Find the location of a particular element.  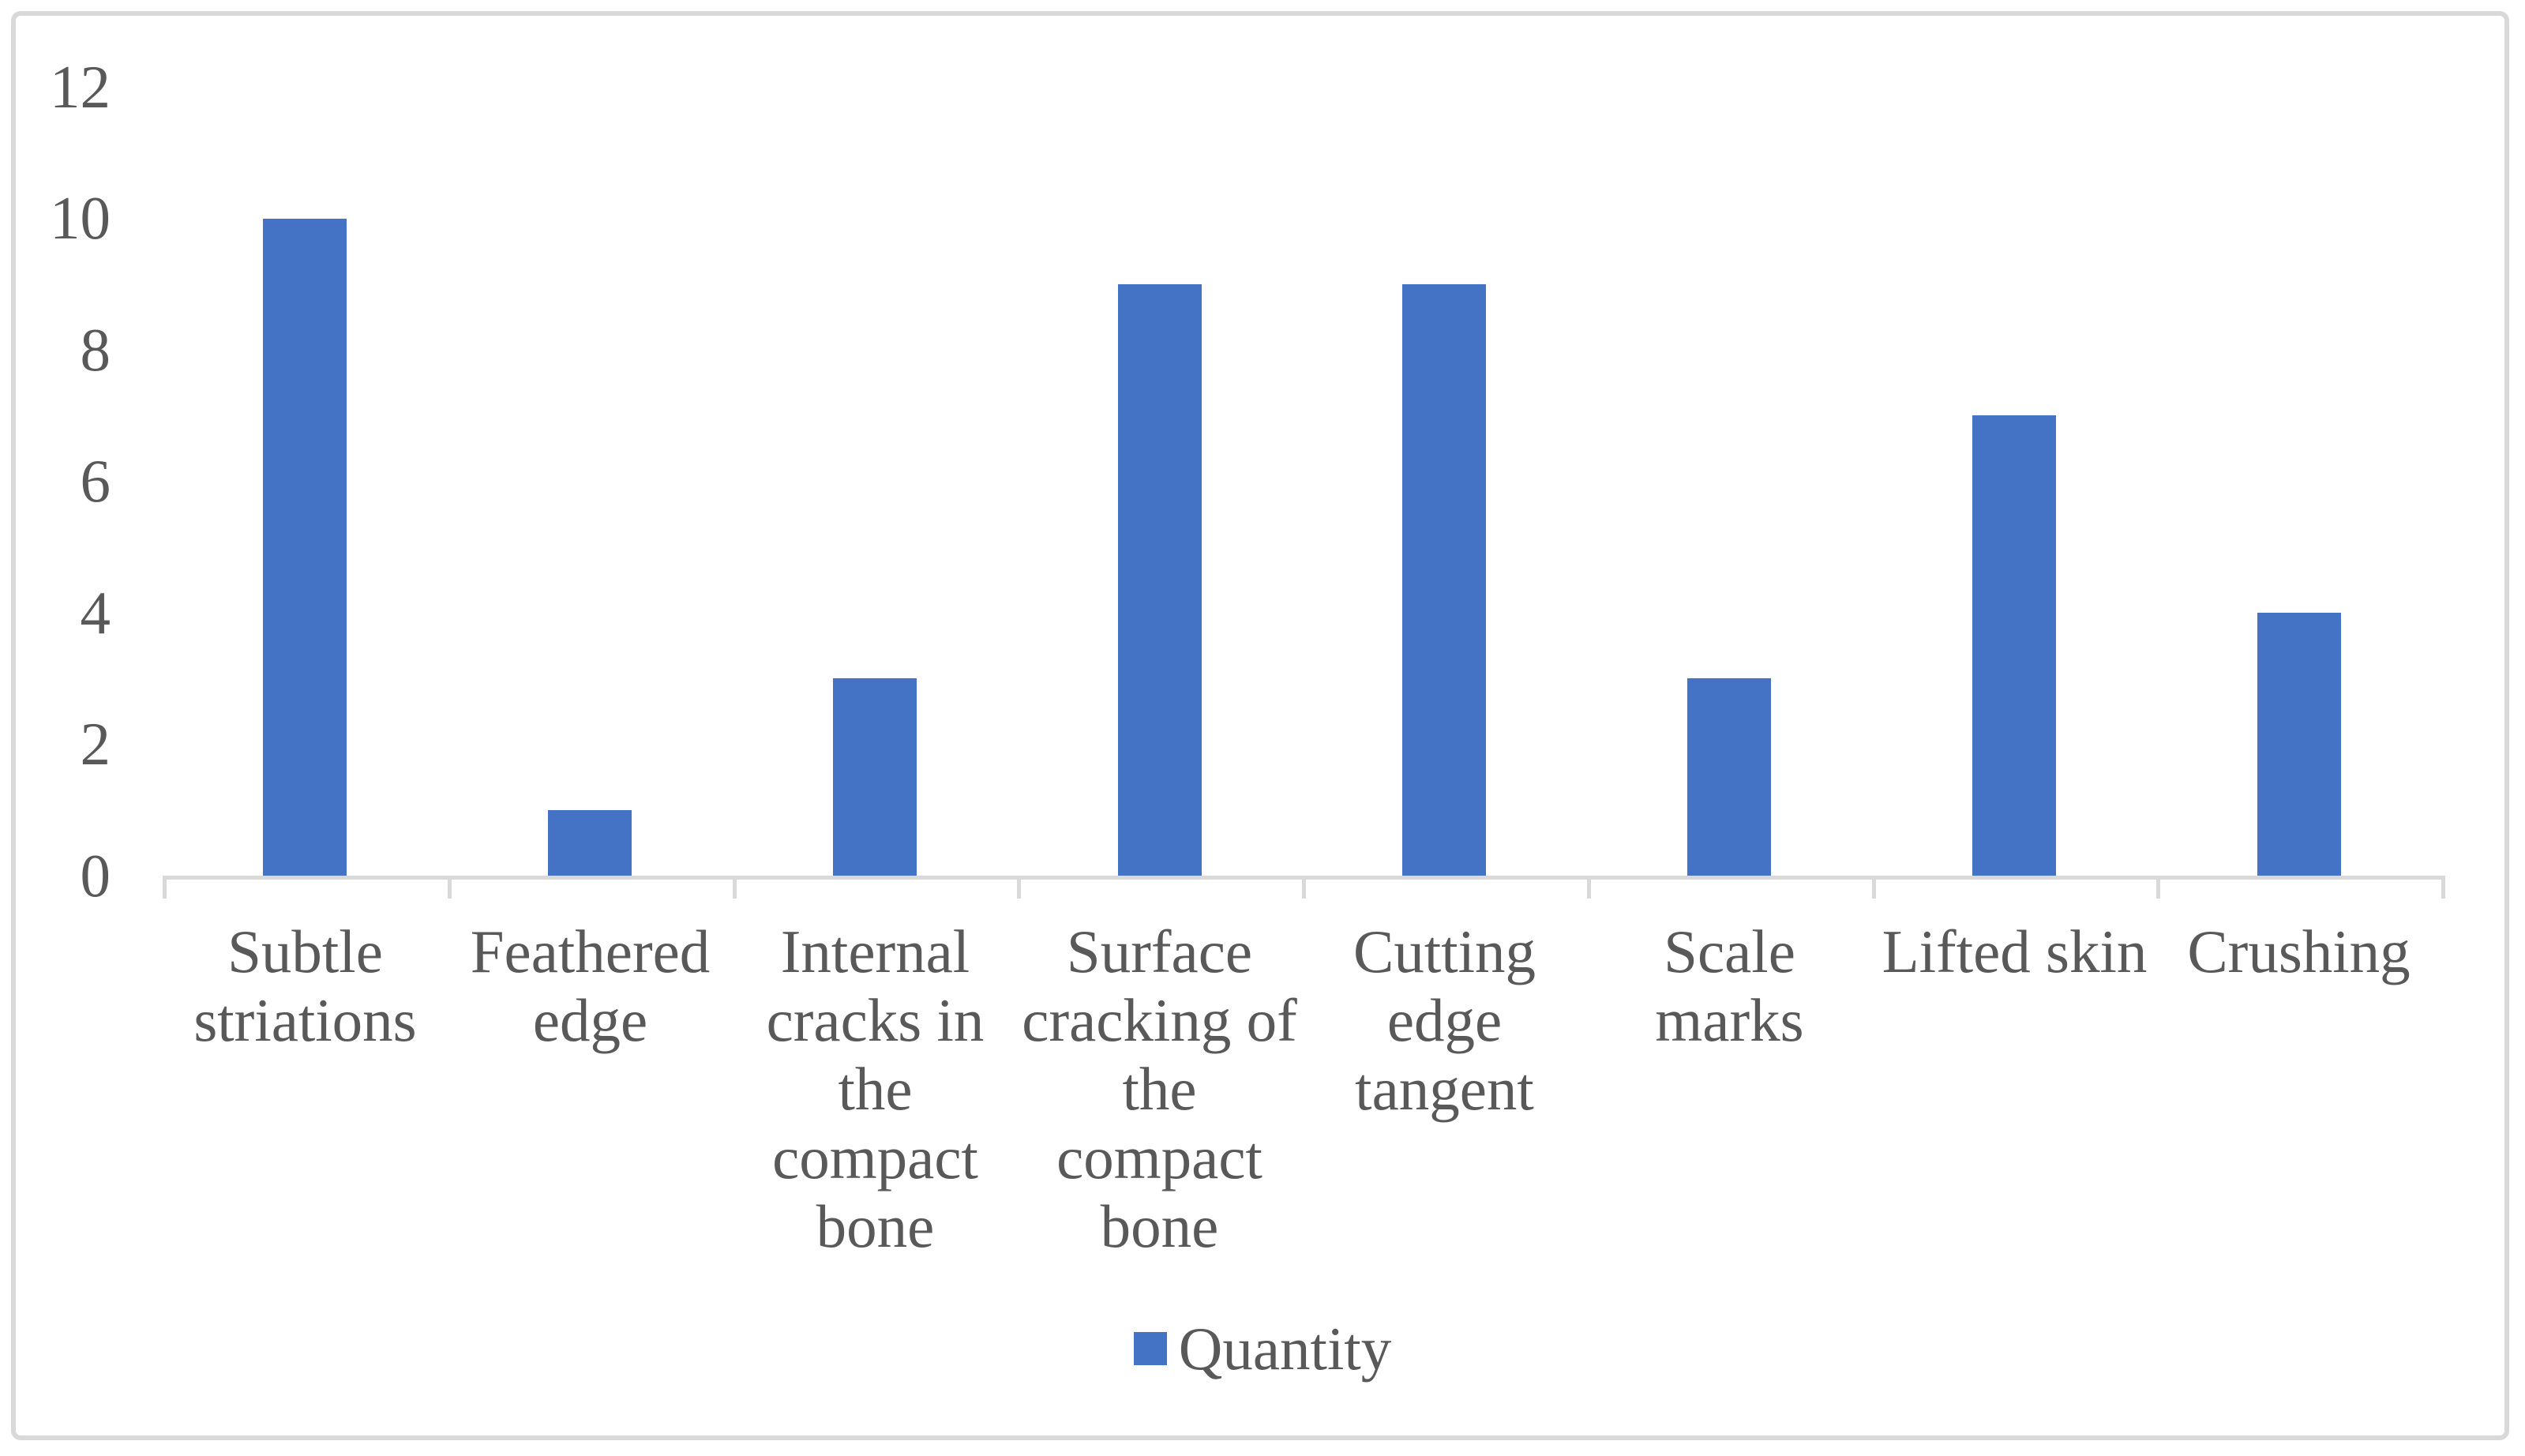

legend: Quantity is located at coordinates (1262, 1348).